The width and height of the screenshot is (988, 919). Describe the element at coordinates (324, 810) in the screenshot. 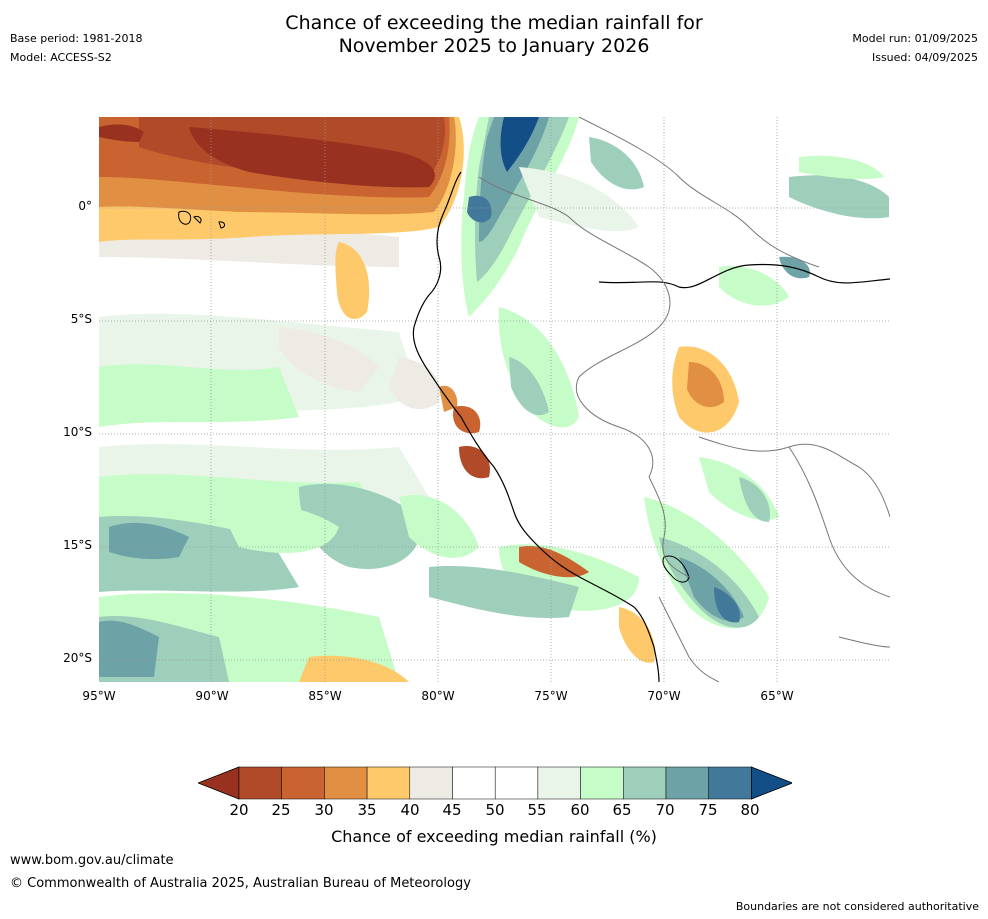

I see `colorbar-tick-30: 30` at that location.